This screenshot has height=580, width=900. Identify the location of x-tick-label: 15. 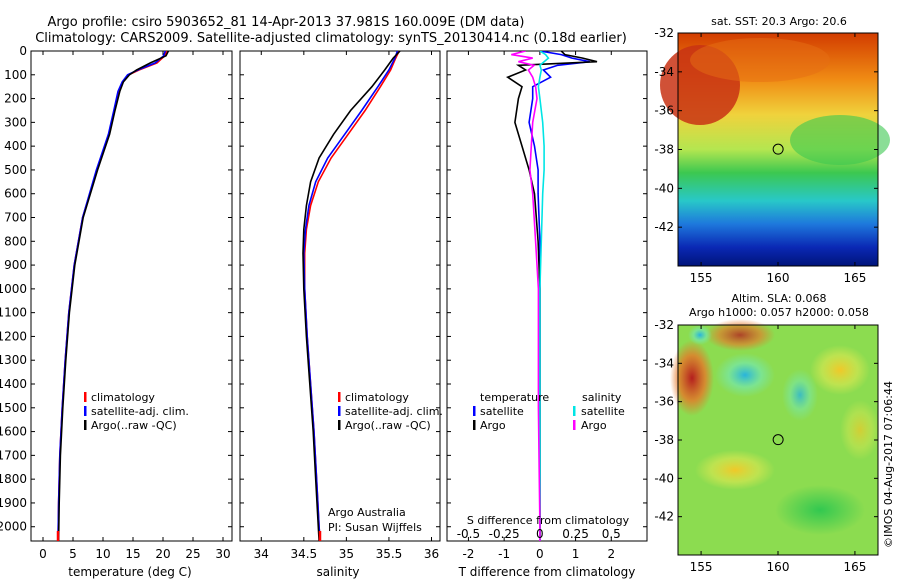
(132, 554).